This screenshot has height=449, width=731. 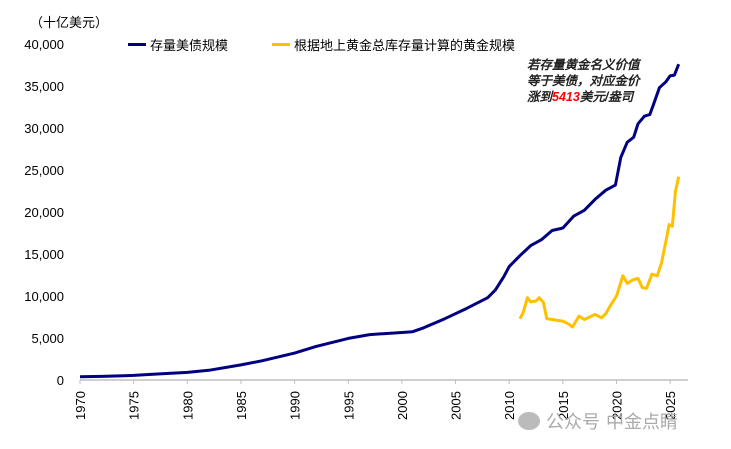 I want to click on wechat-icon, so click(x=529, y=421).